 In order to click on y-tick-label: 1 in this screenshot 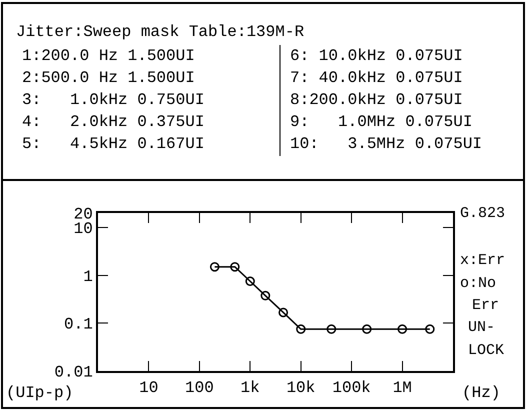, I will do `click(88, 277)`.